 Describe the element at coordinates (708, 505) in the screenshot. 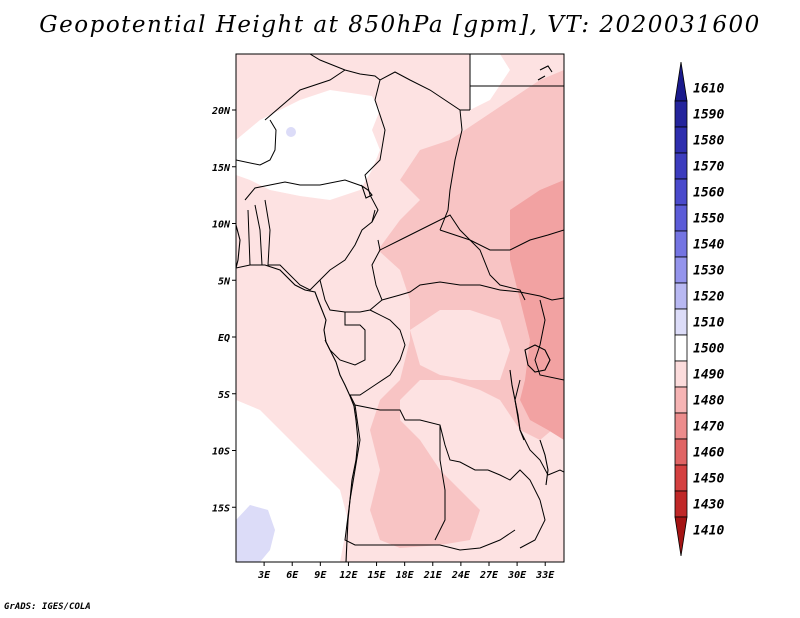

I see `colorbar-label: 1430` at that location.